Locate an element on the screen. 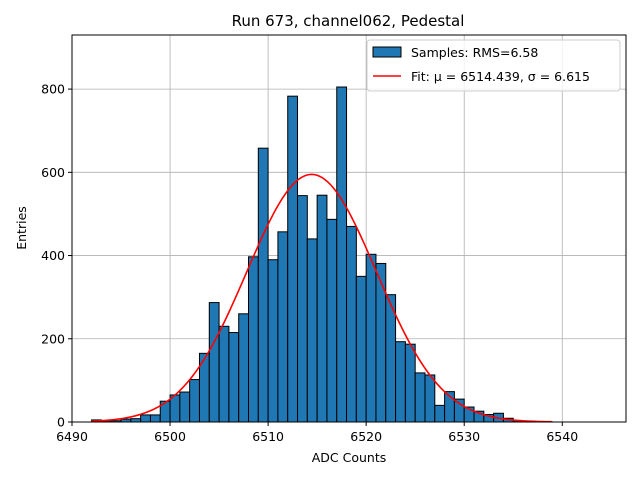 The image size is (640, 480). legend-histogram-swatch is located at coordinates (387, 52).